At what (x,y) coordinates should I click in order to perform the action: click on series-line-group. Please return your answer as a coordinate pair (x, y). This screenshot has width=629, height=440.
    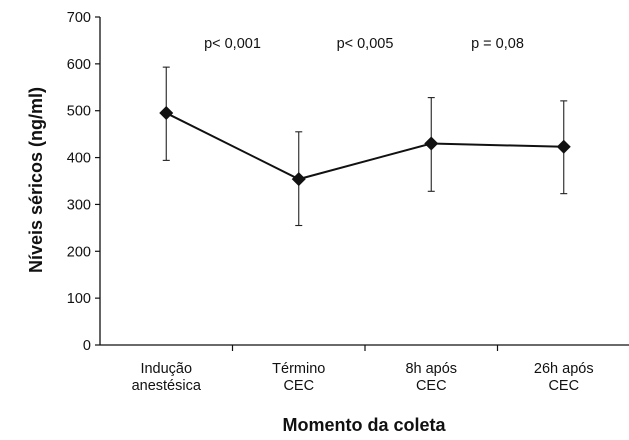
    Looking at the image, I should click on (364, 146).